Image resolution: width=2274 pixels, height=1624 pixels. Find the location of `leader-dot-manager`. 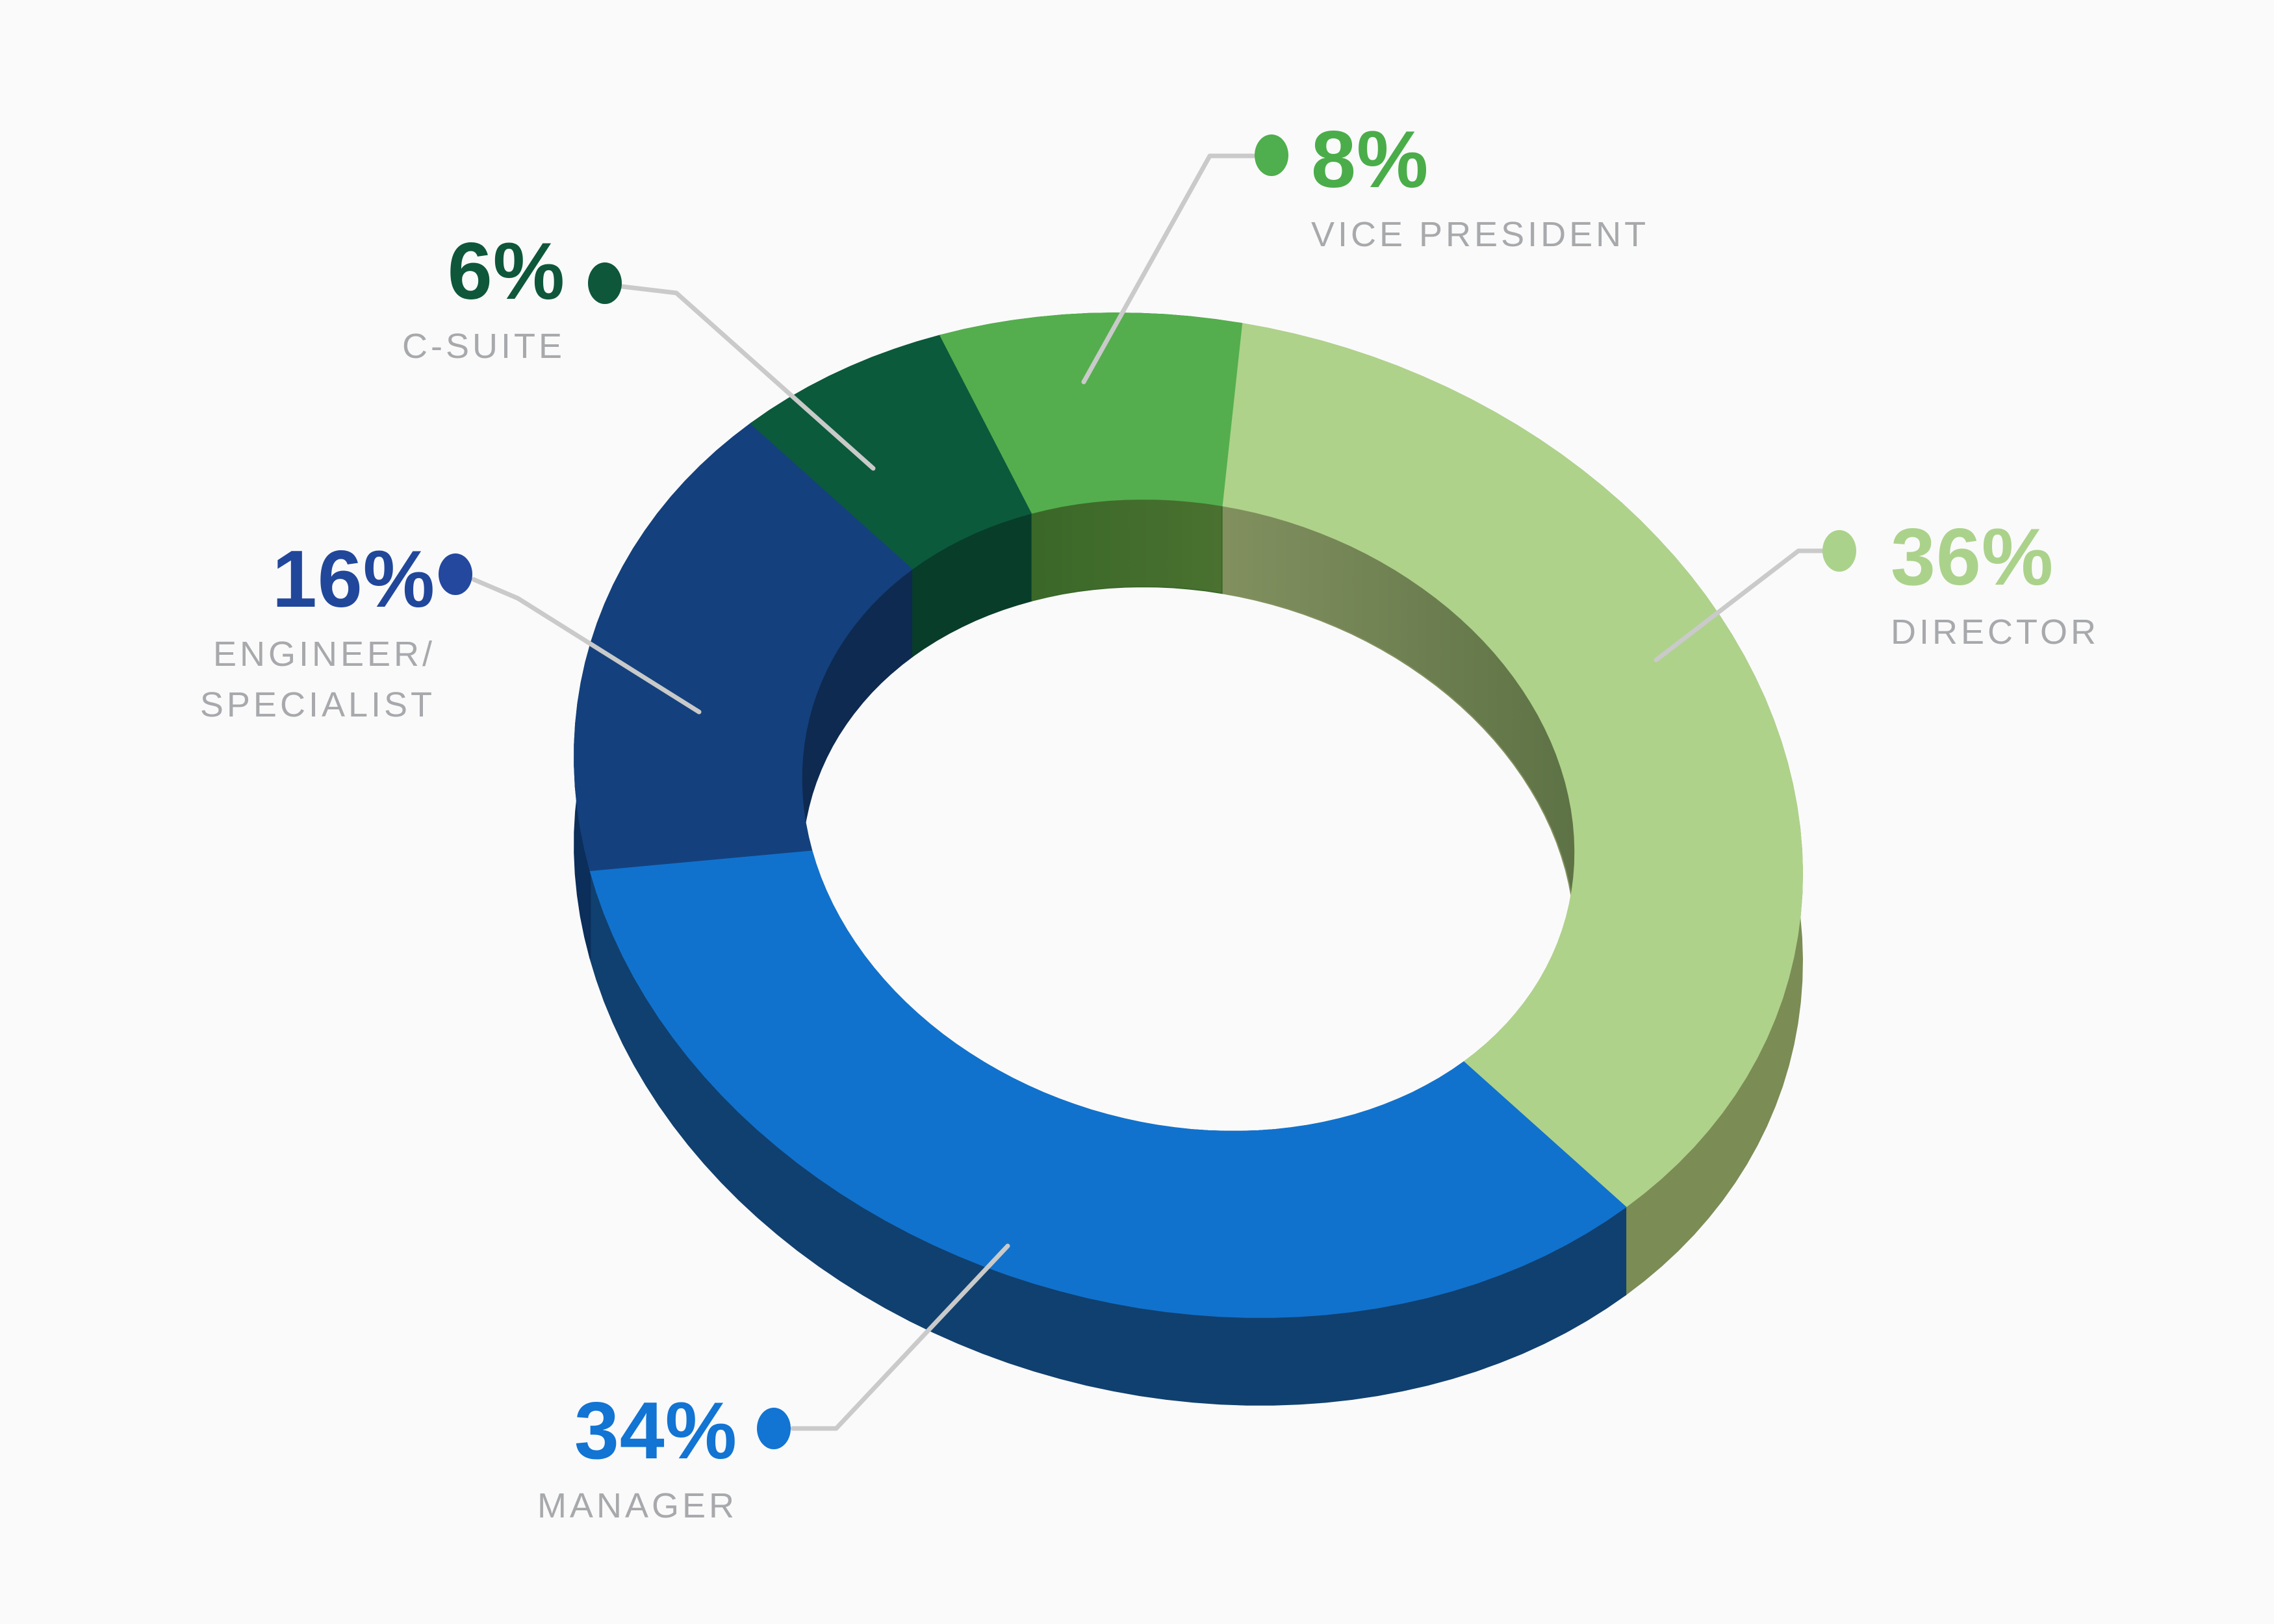

leader-dot-manager is located at coordinates (774, 1428).